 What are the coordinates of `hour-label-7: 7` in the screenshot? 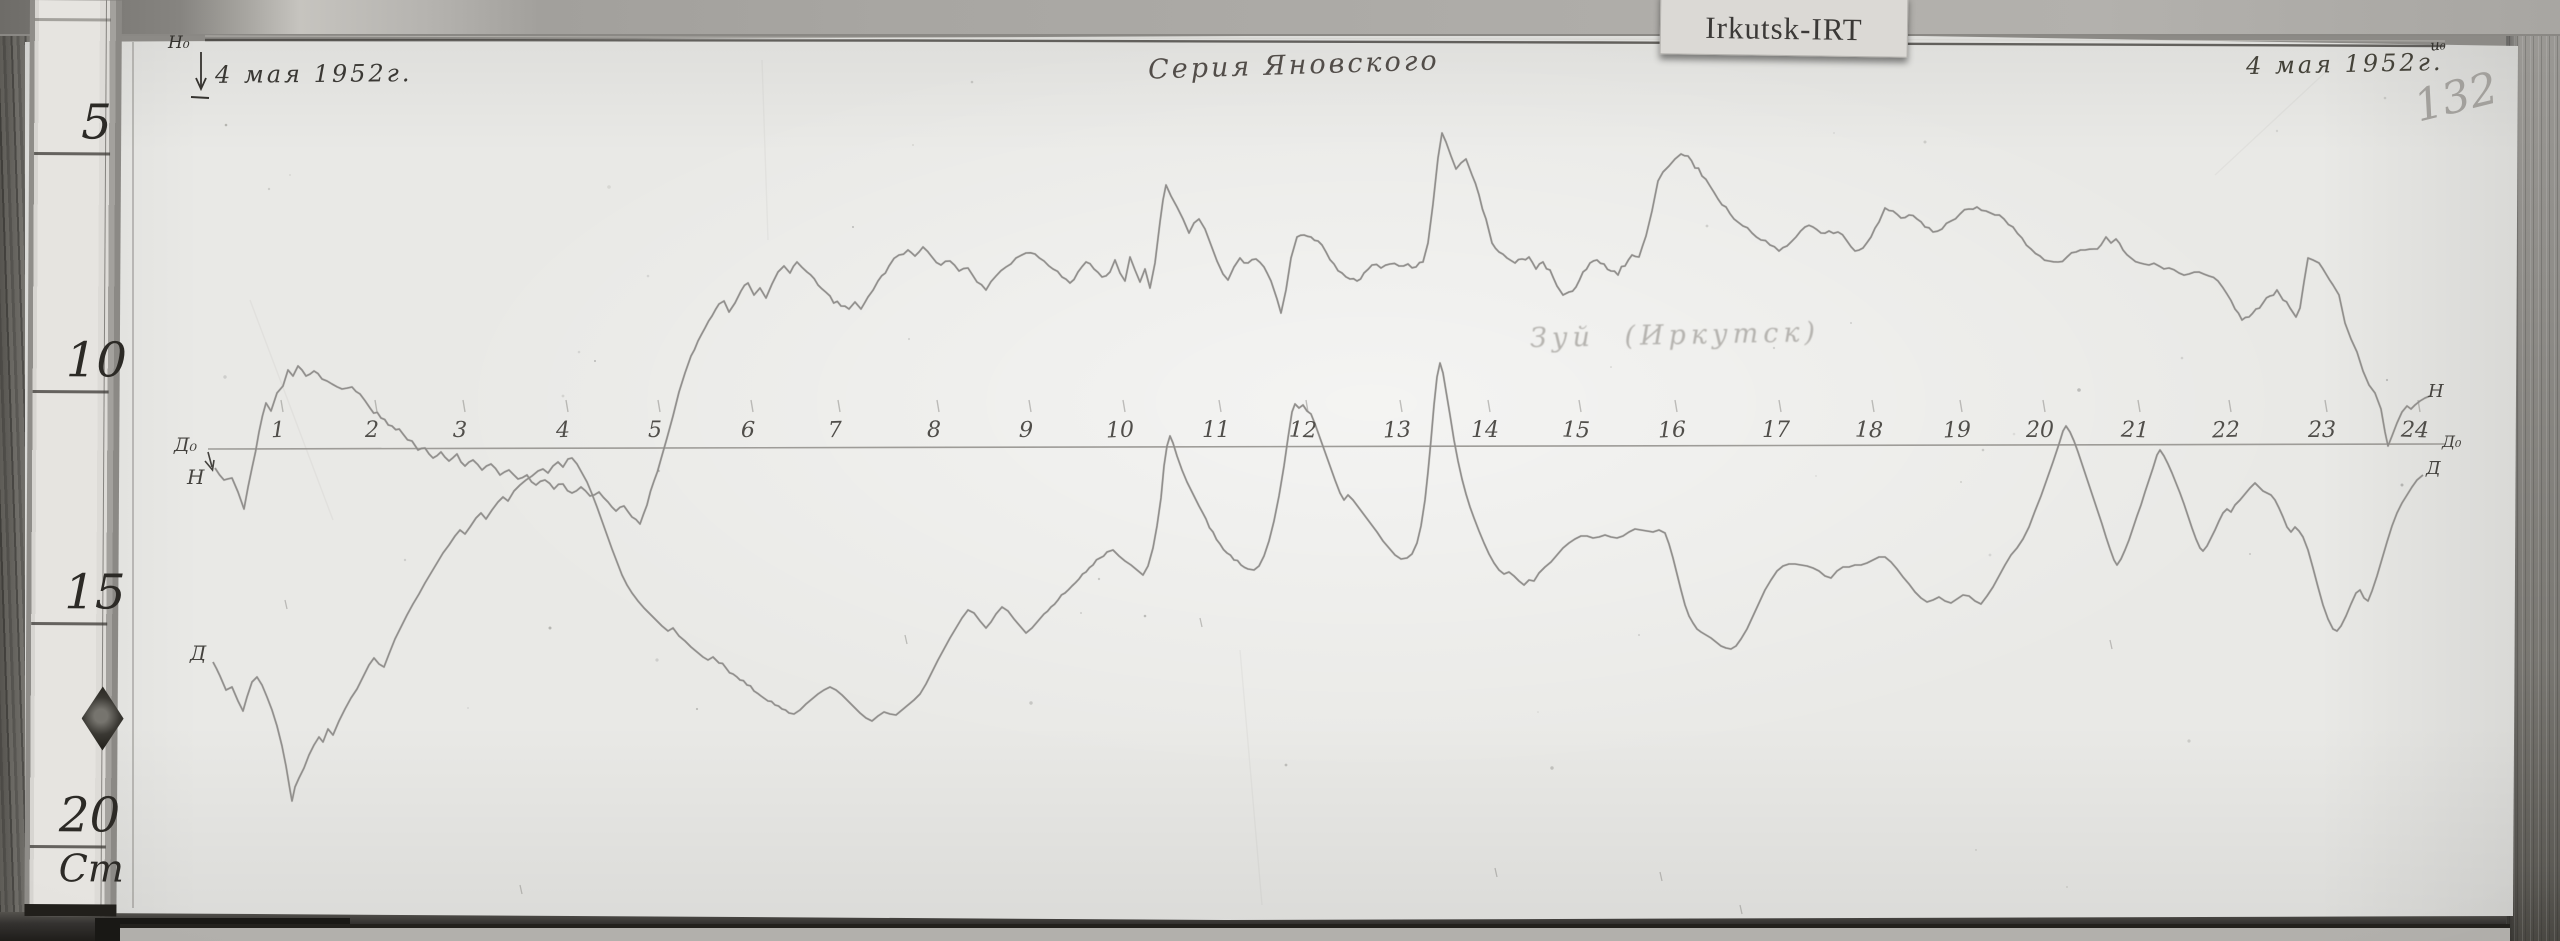 It's located at (835, 430).